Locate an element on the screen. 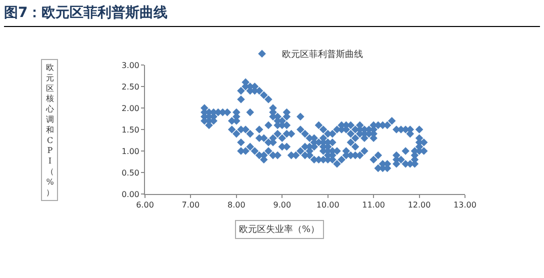 This screenshot has height=278, width=544. x-tick-label: 10.00 is located at coordinates (328, 205).